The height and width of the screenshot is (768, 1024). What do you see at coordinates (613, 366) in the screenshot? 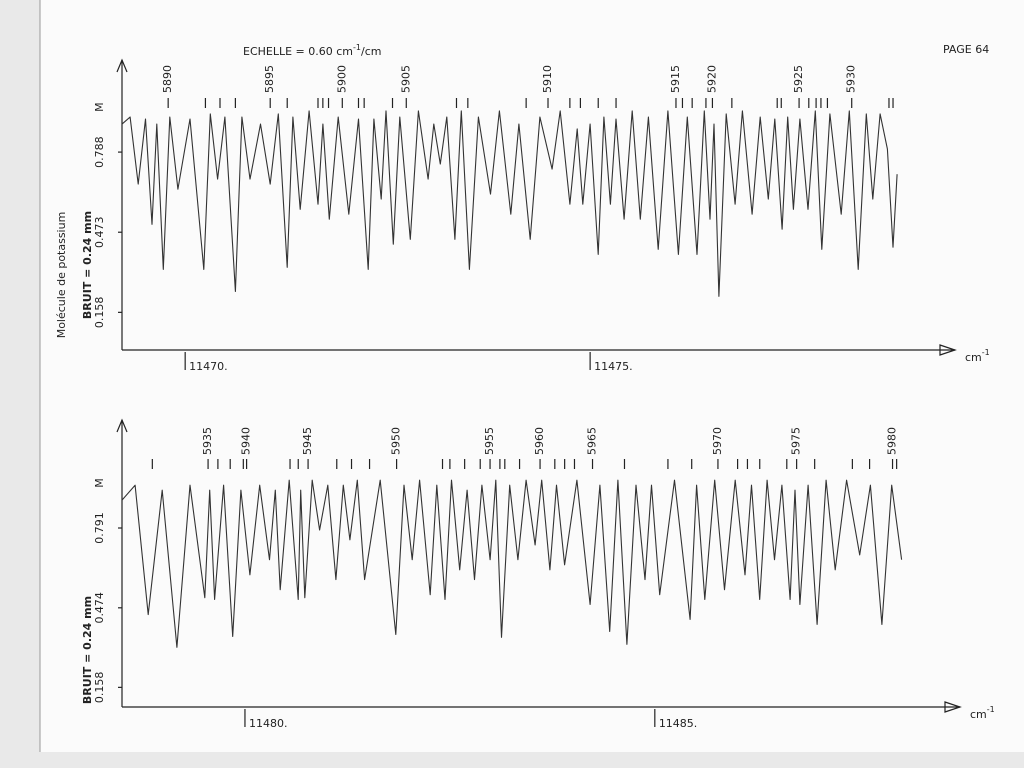
I see `x-tick-label: 11475.` at bounding box center [613, 366].